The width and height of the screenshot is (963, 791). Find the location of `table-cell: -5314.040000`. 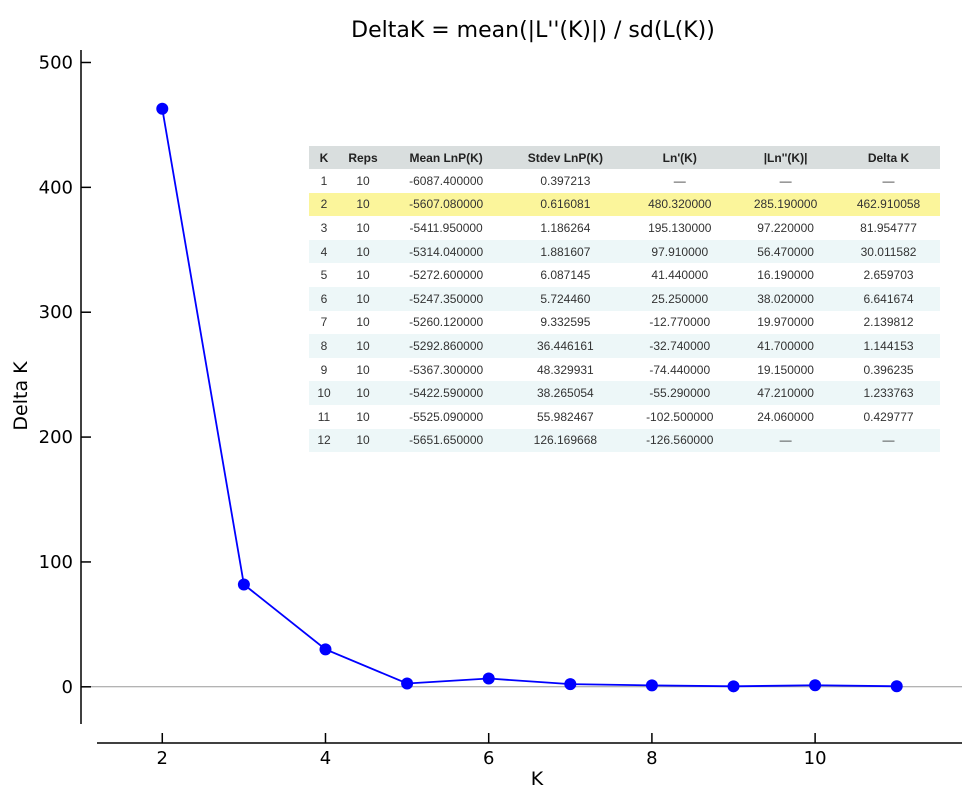

table-cell: -5314.040000 is located at coordinates (446, 251).